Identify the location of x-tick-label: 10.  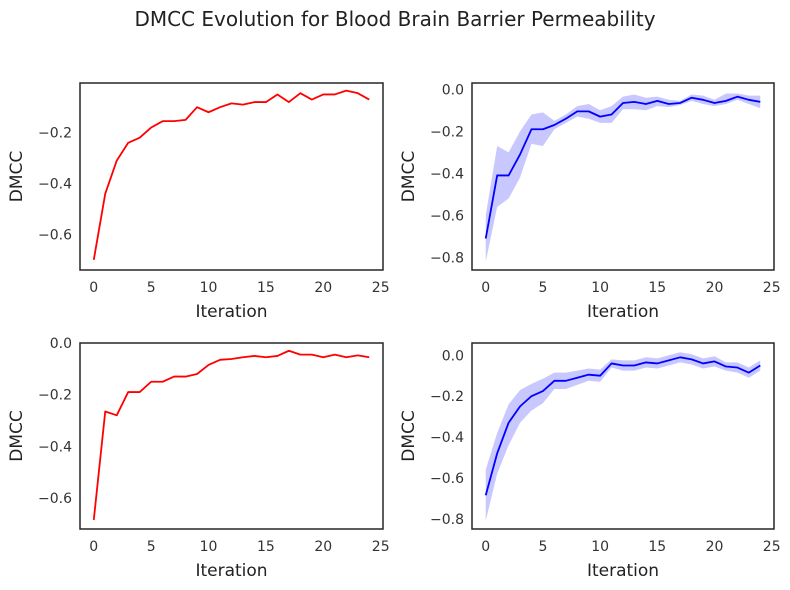
(600, 288).